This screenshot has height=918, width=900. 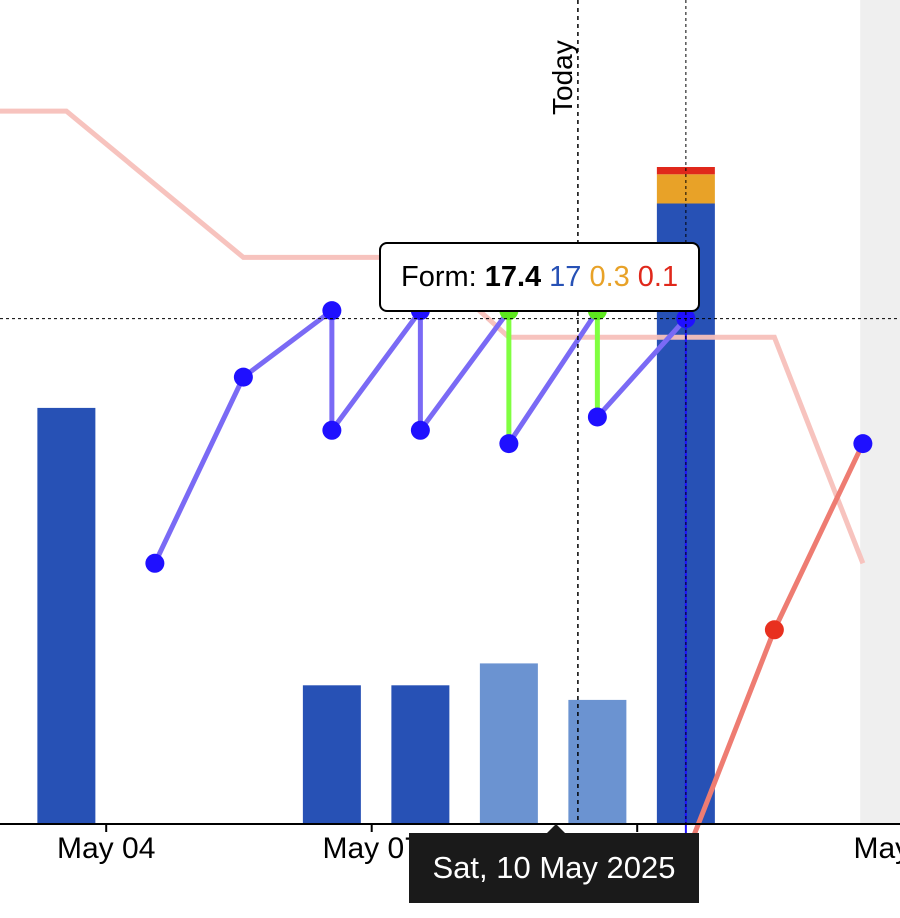 I want to click on form-tooltip-part-3: 0.1, so click(x=658, y=276).